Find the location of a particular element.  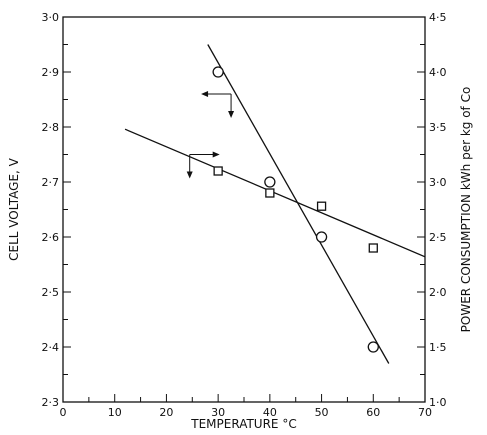

x-tick-label: 20 is located at coordinates (166, 412).